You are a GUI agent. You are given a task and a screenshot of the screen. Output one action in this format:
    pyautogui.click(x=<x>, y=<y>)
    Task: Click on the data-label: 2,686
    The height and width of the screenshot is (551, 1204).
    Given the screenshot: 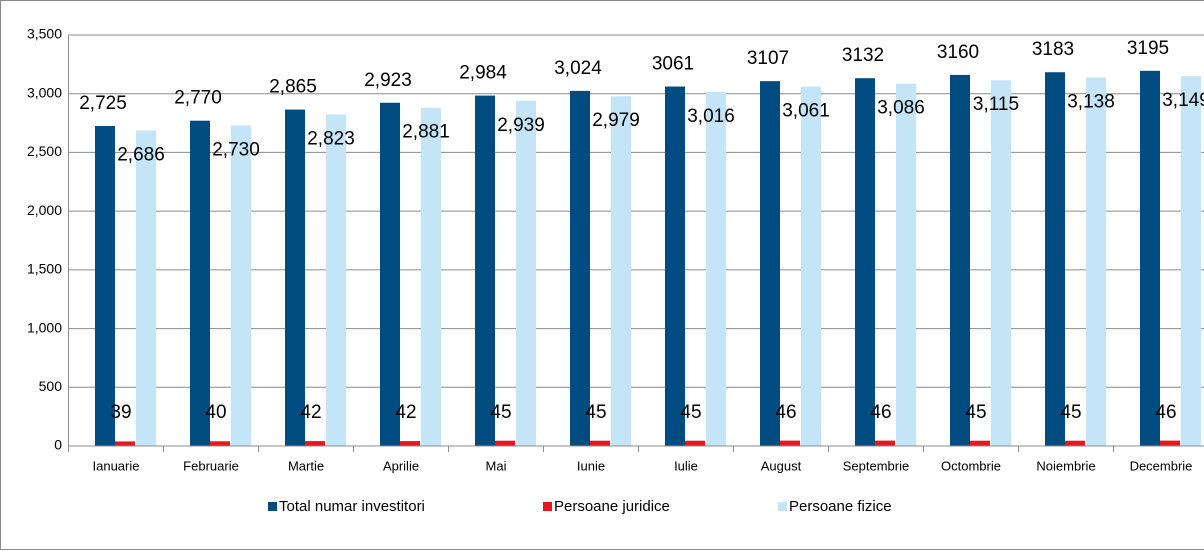 What is the action you would take?
    pyautogui.click(x=141, y=155)
    